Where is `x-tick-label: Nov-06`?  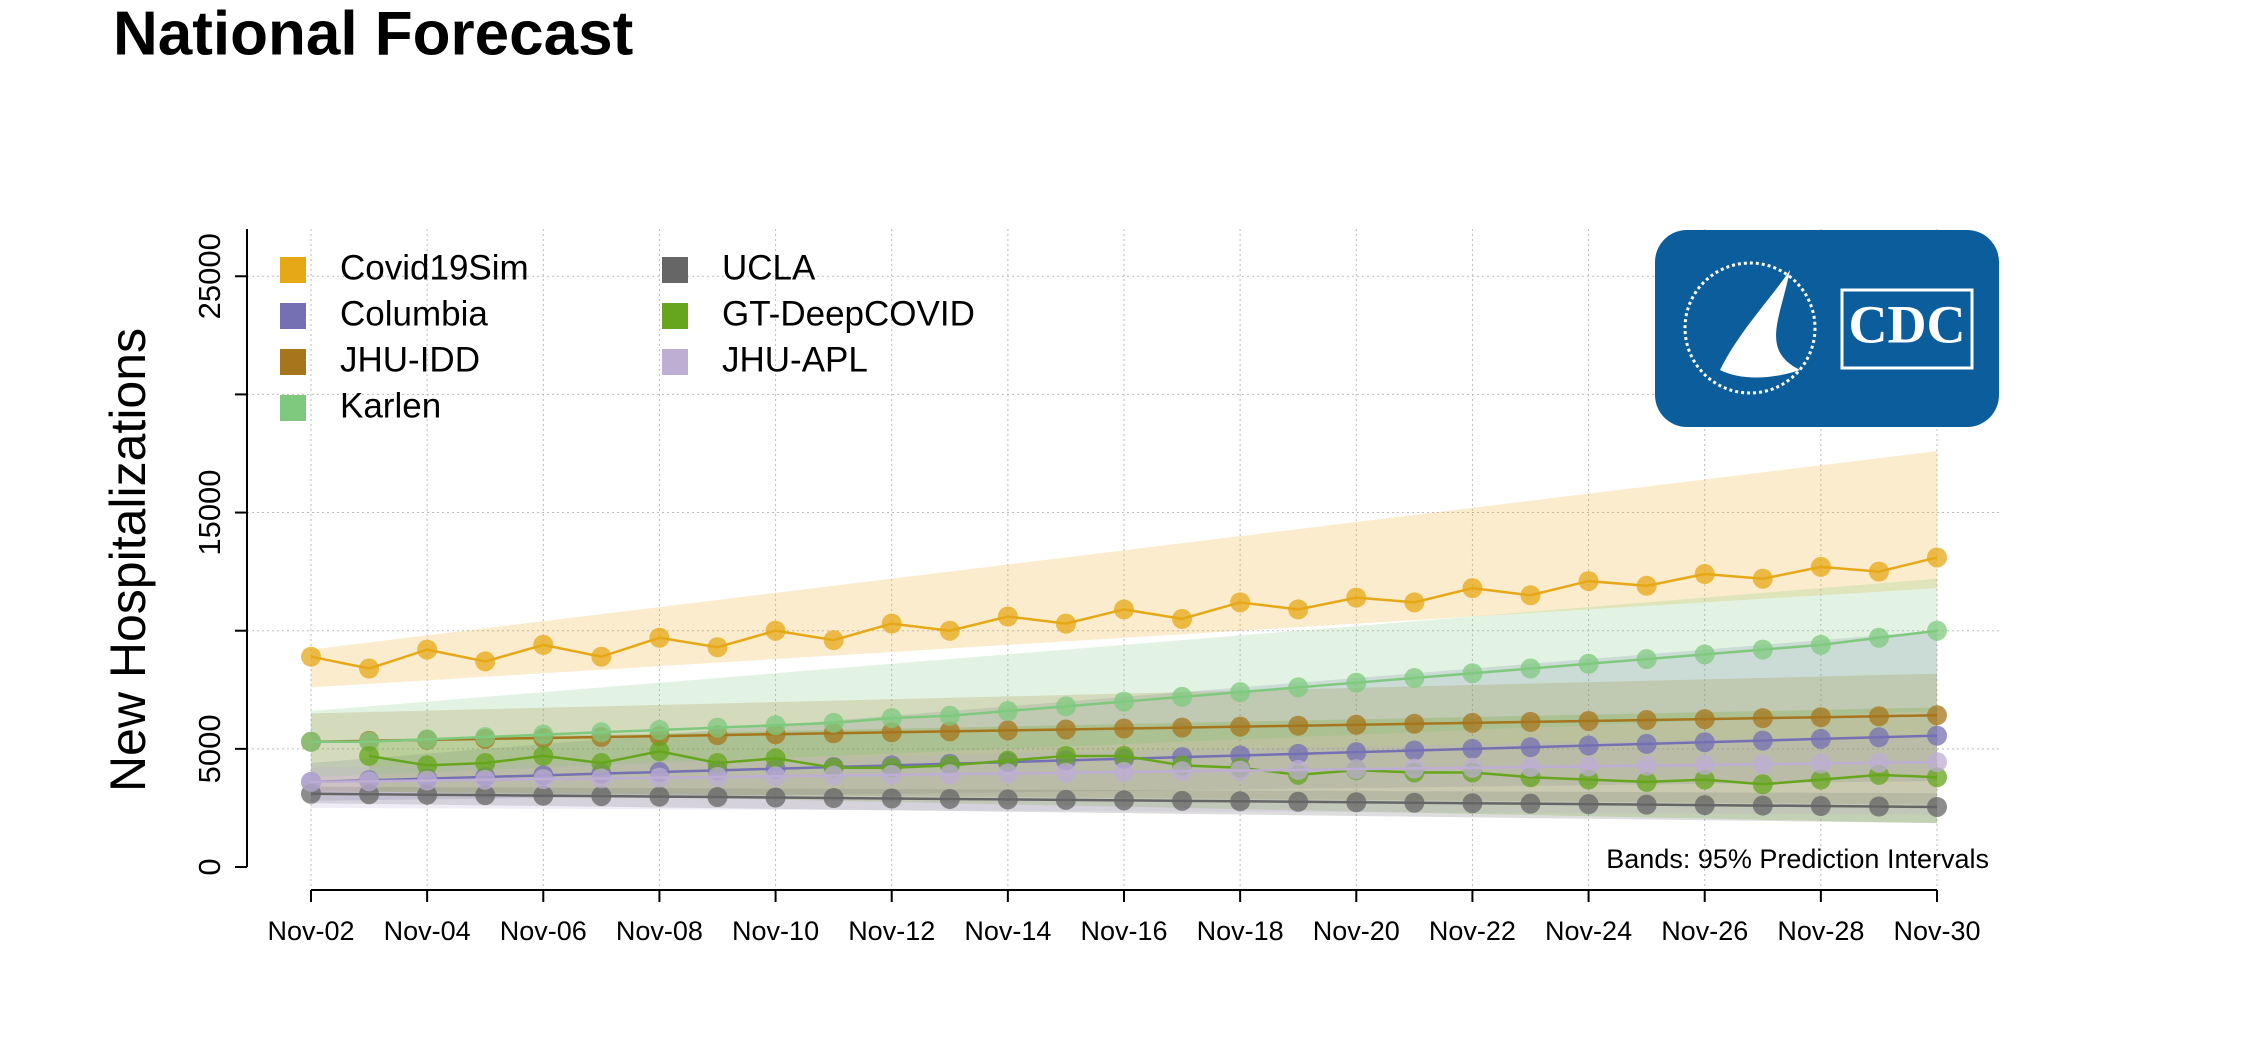 x-tick-label: Nov-06 is located at coordinates (543, 931).